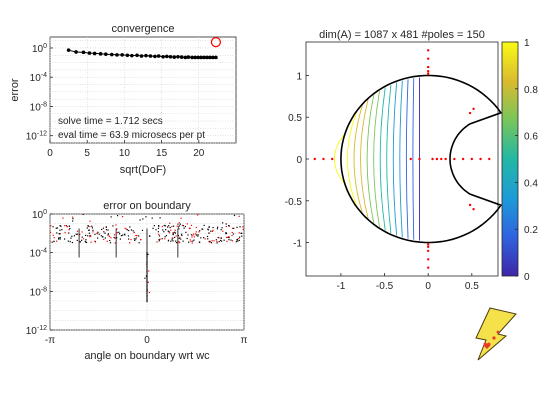  Describe the element at coordinates (125, 153) in the screenshot. I see `x-tick-label: 10` at that location.